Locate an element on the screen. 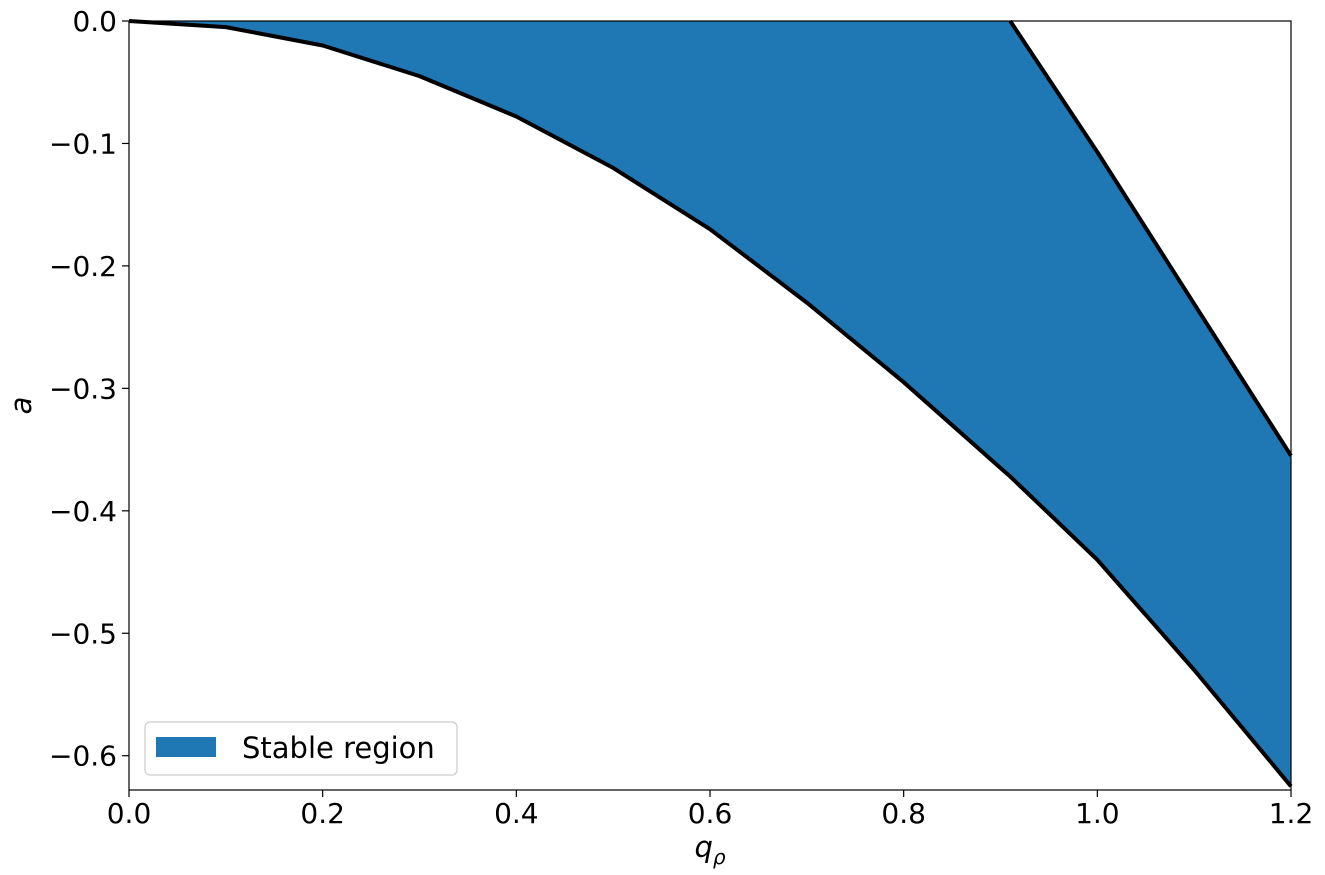  x-axis-label: qρ is located at coordinates (709, 849).